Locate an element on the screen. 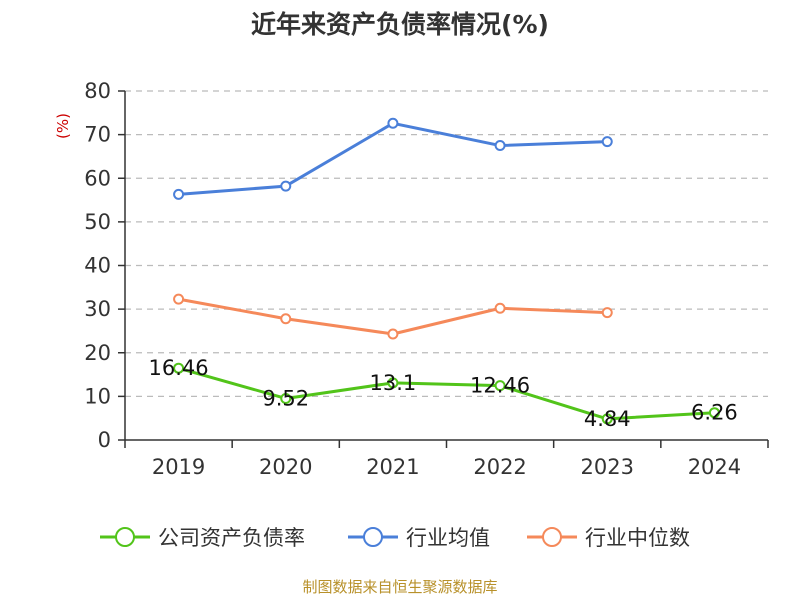  x-tick-label: 2019 is located at coordinates (178, 467).